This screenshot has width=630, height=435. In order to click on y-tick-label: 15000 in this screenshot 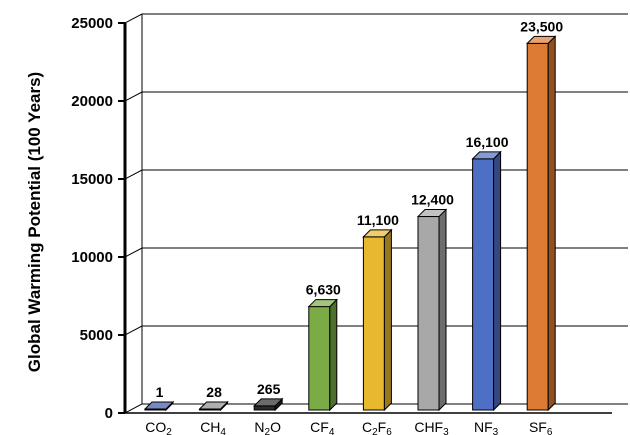, I will do `click(92, 179)`.